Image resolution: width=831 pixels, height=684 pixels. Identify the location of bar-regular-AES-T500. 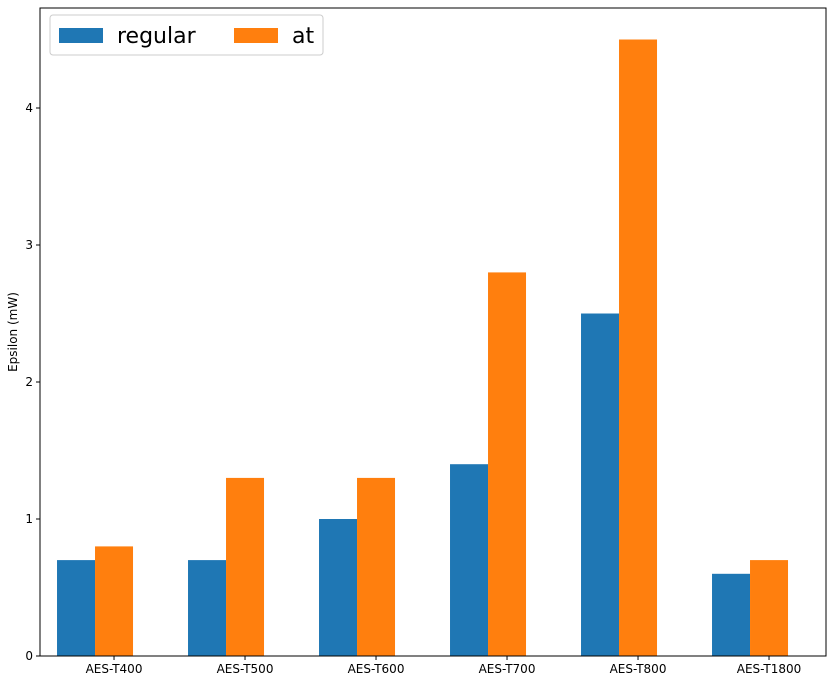
(207, 608).